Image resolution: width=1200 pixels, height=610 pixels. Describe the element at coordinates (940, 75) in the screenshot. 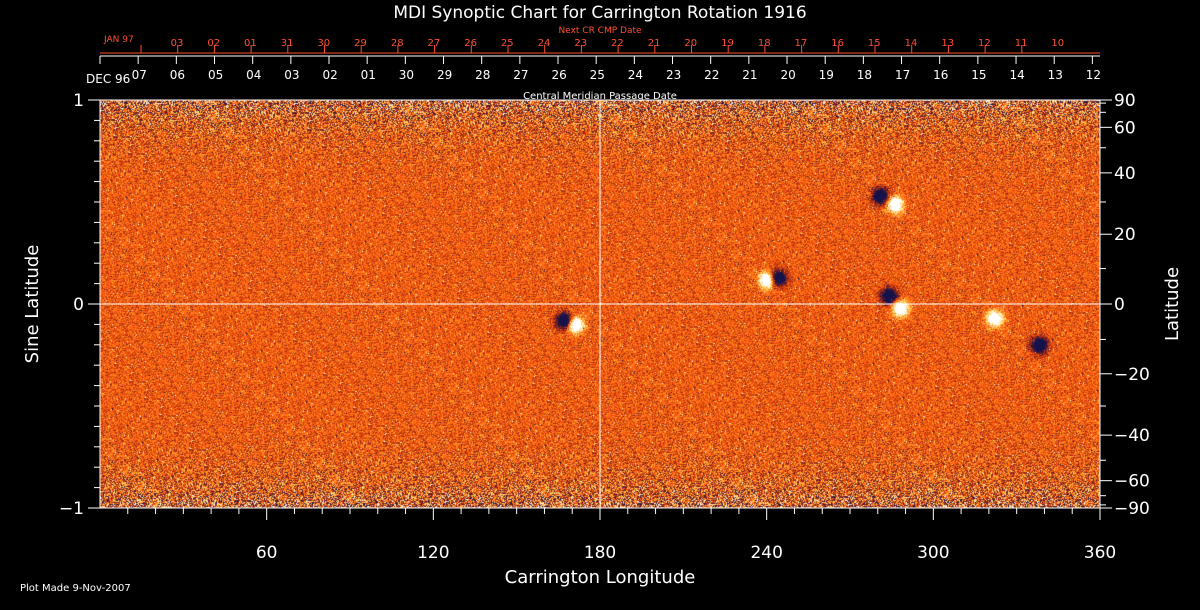

I see `cmp-date-label: 16` at that location.